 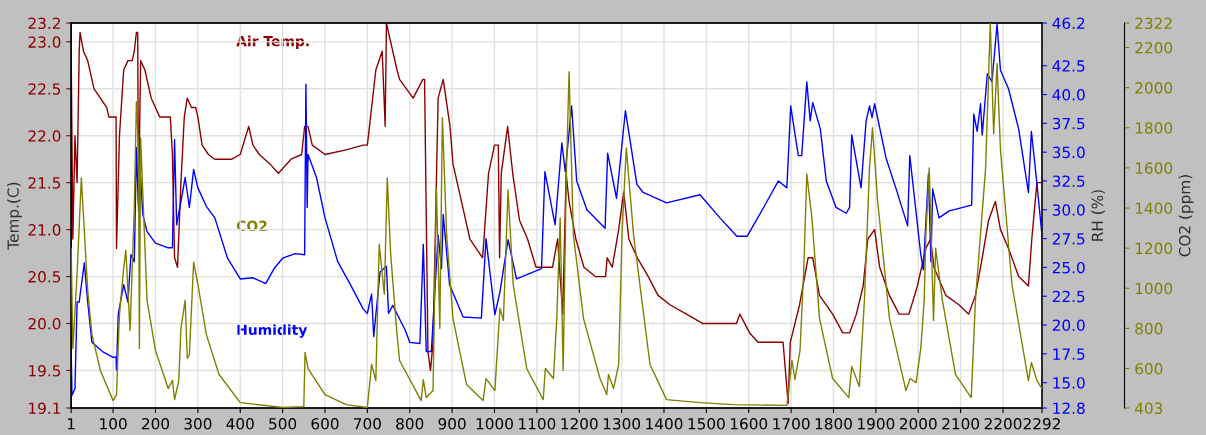 I want to click on y3-tick-label: 800, so click(x=1149, y=328).